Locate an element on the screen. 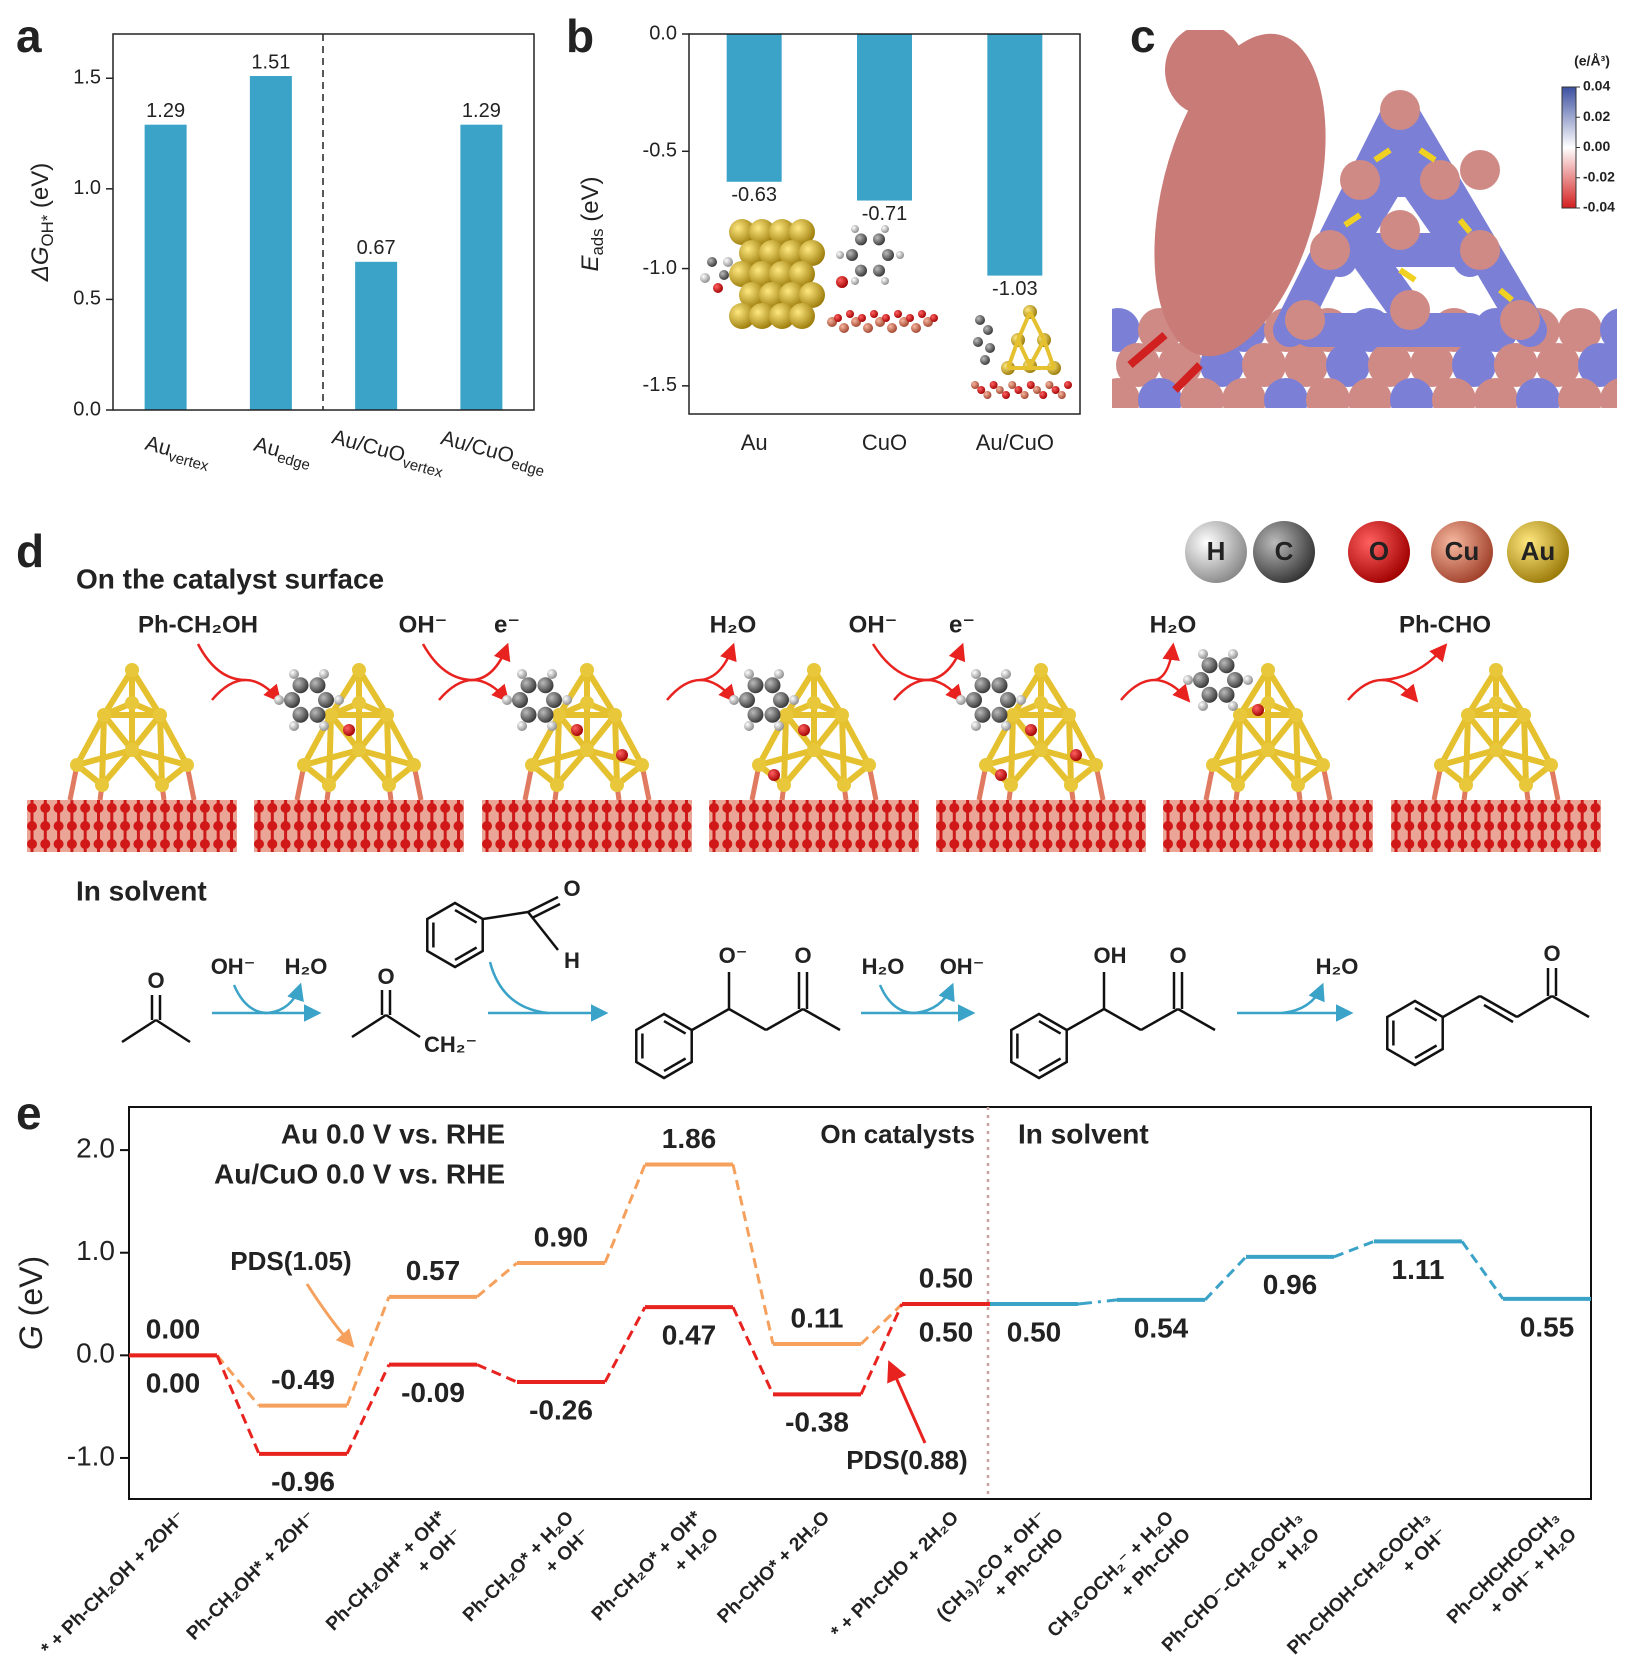  y-tick-label: 1.5 is located at coordinates (87, 78).